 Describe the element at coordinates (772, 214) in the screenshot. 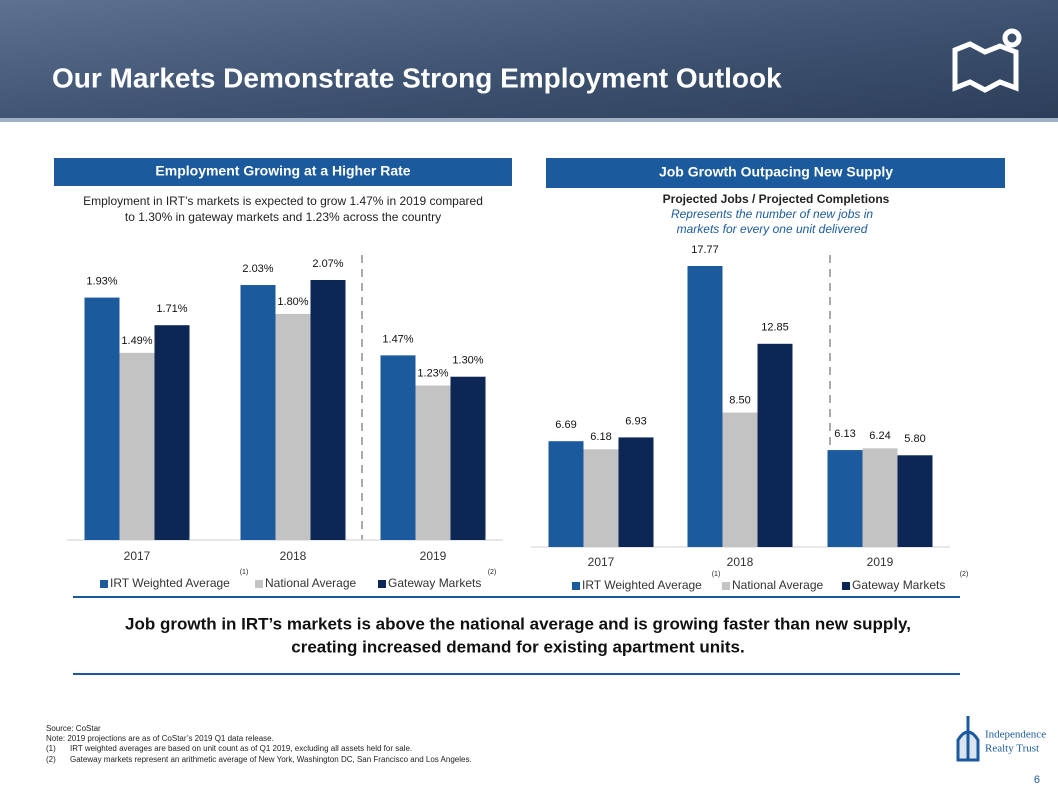

I see `subtitle: Represents the number of new jobs in` at that location.